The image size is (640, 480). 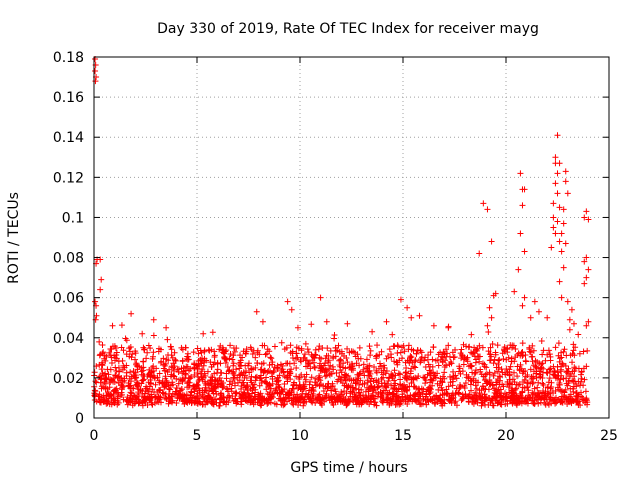 I want to click on y-tick-labels: 0 0.02 0.04 0.06 0.08 0.1 0.12 0.14 0.16 0.18, so click(x=68, y=238).